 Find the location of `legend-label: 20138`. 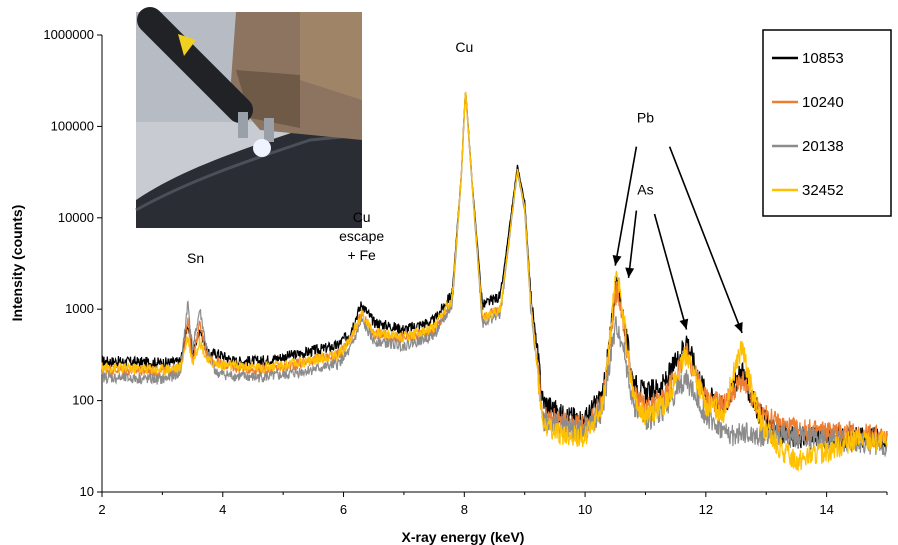

legend-label: 20138 is located at coordinates (823, 146).